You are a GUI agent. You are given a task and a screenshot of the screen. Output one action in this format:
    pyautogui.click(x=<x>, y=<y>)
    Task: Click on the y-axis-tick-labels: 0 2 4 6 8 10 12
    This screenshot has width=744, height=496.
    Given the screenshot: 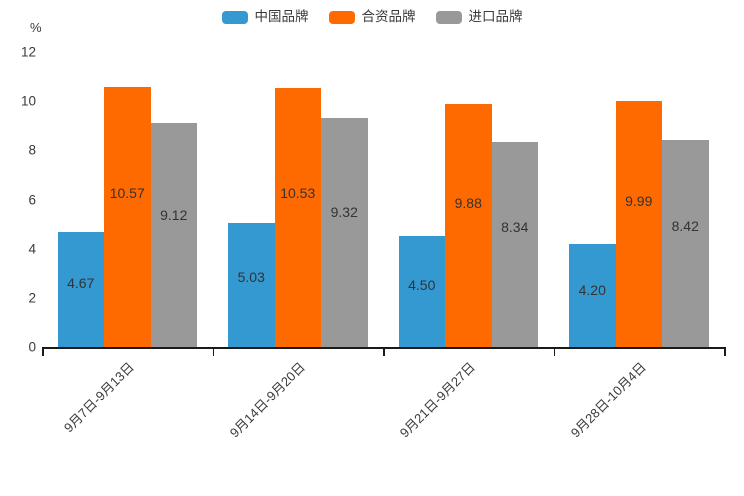 What is the action you would take?
    pyautogui.click(x=18, y=248)
    